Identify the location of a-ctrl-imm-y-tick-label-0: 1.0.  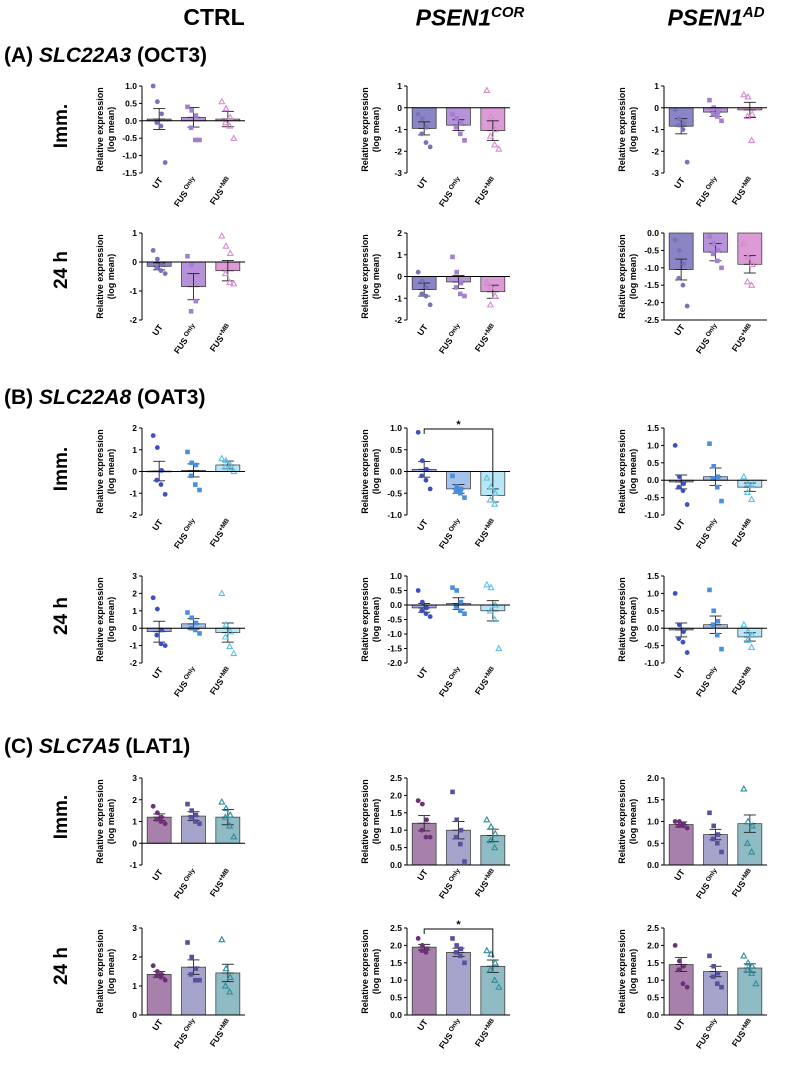
(131, 86).